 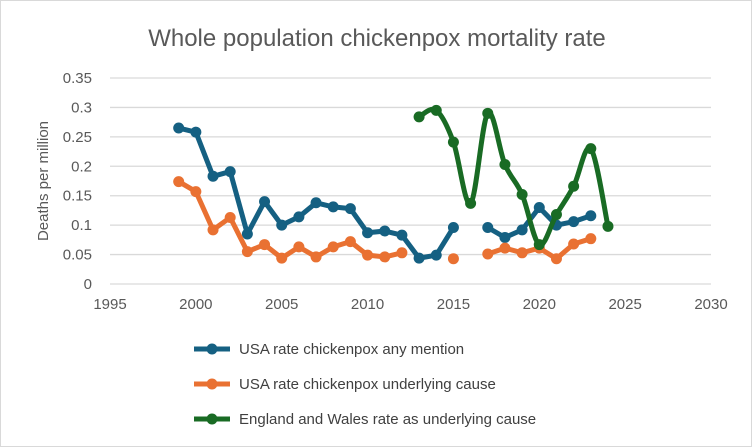 I want to click on legend-item: USA rate chickenpox any mention, so click(x=329, y=349).